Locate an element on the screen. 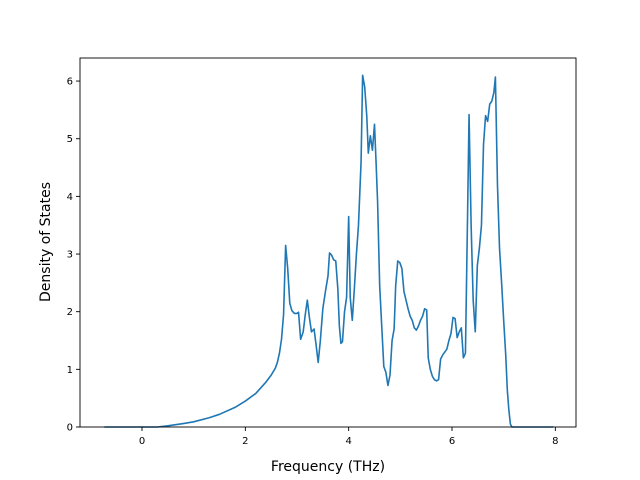 This screenshot has width=640, height=480. x-tick-label: 6 is located at coordinates (452, 441).